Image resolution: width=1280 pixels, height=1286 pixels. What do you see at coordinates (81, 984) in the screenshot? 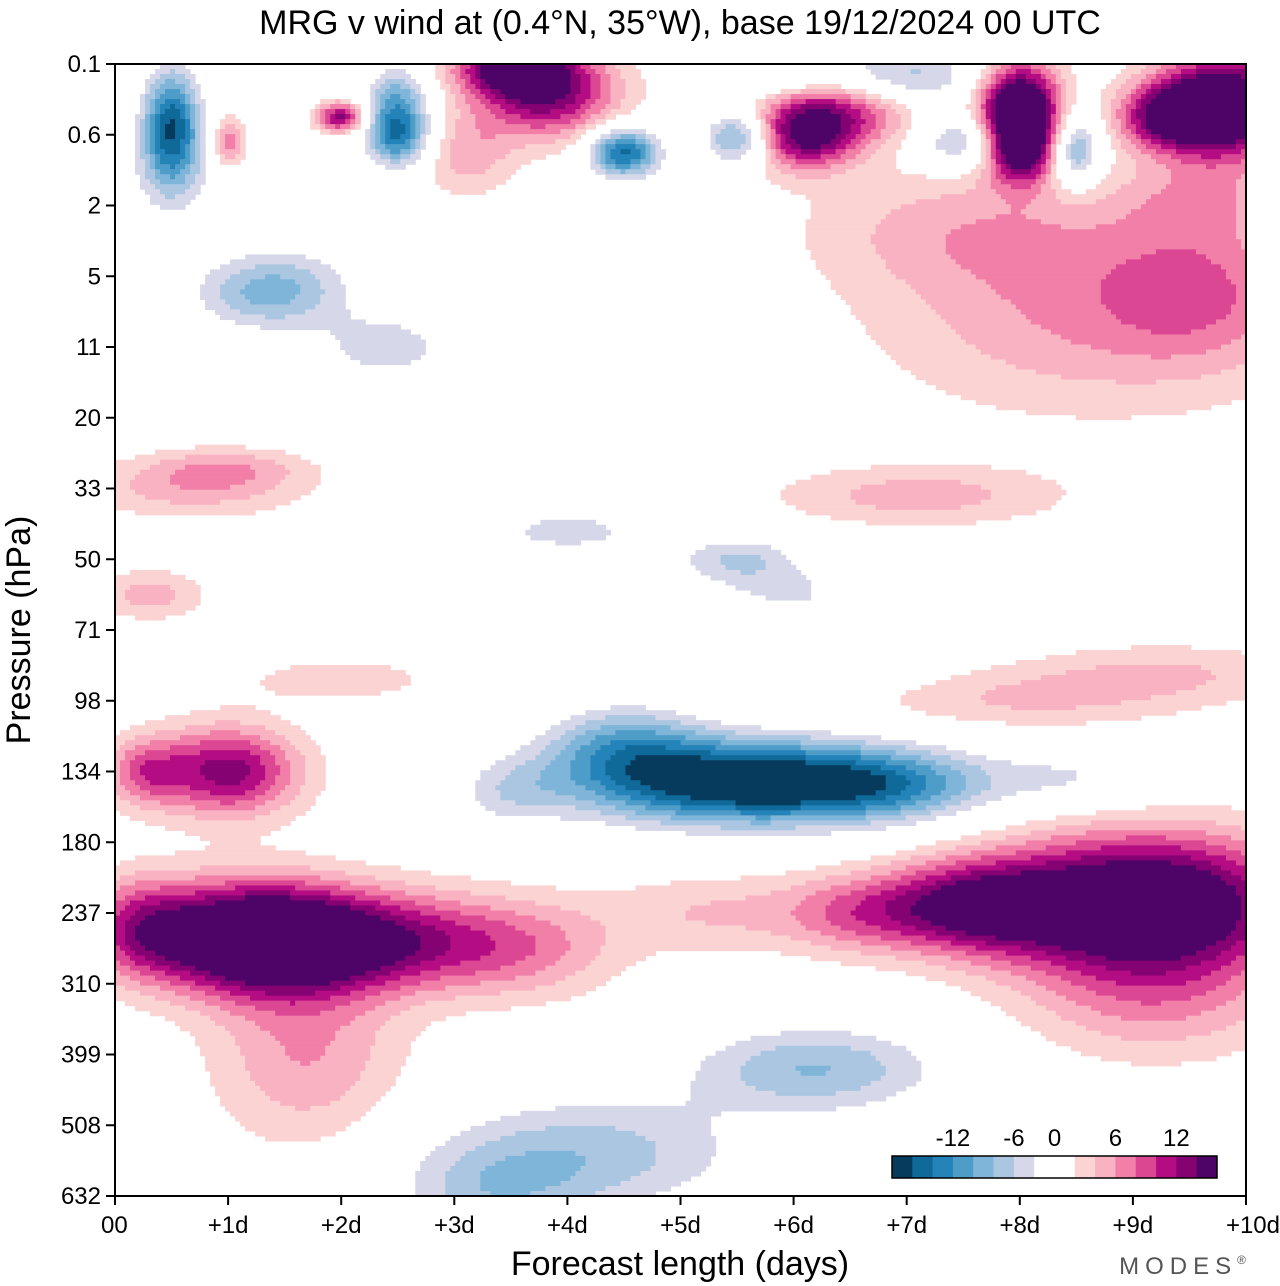
I see `y-tick-label: 310` at bounding box center [81, 984].